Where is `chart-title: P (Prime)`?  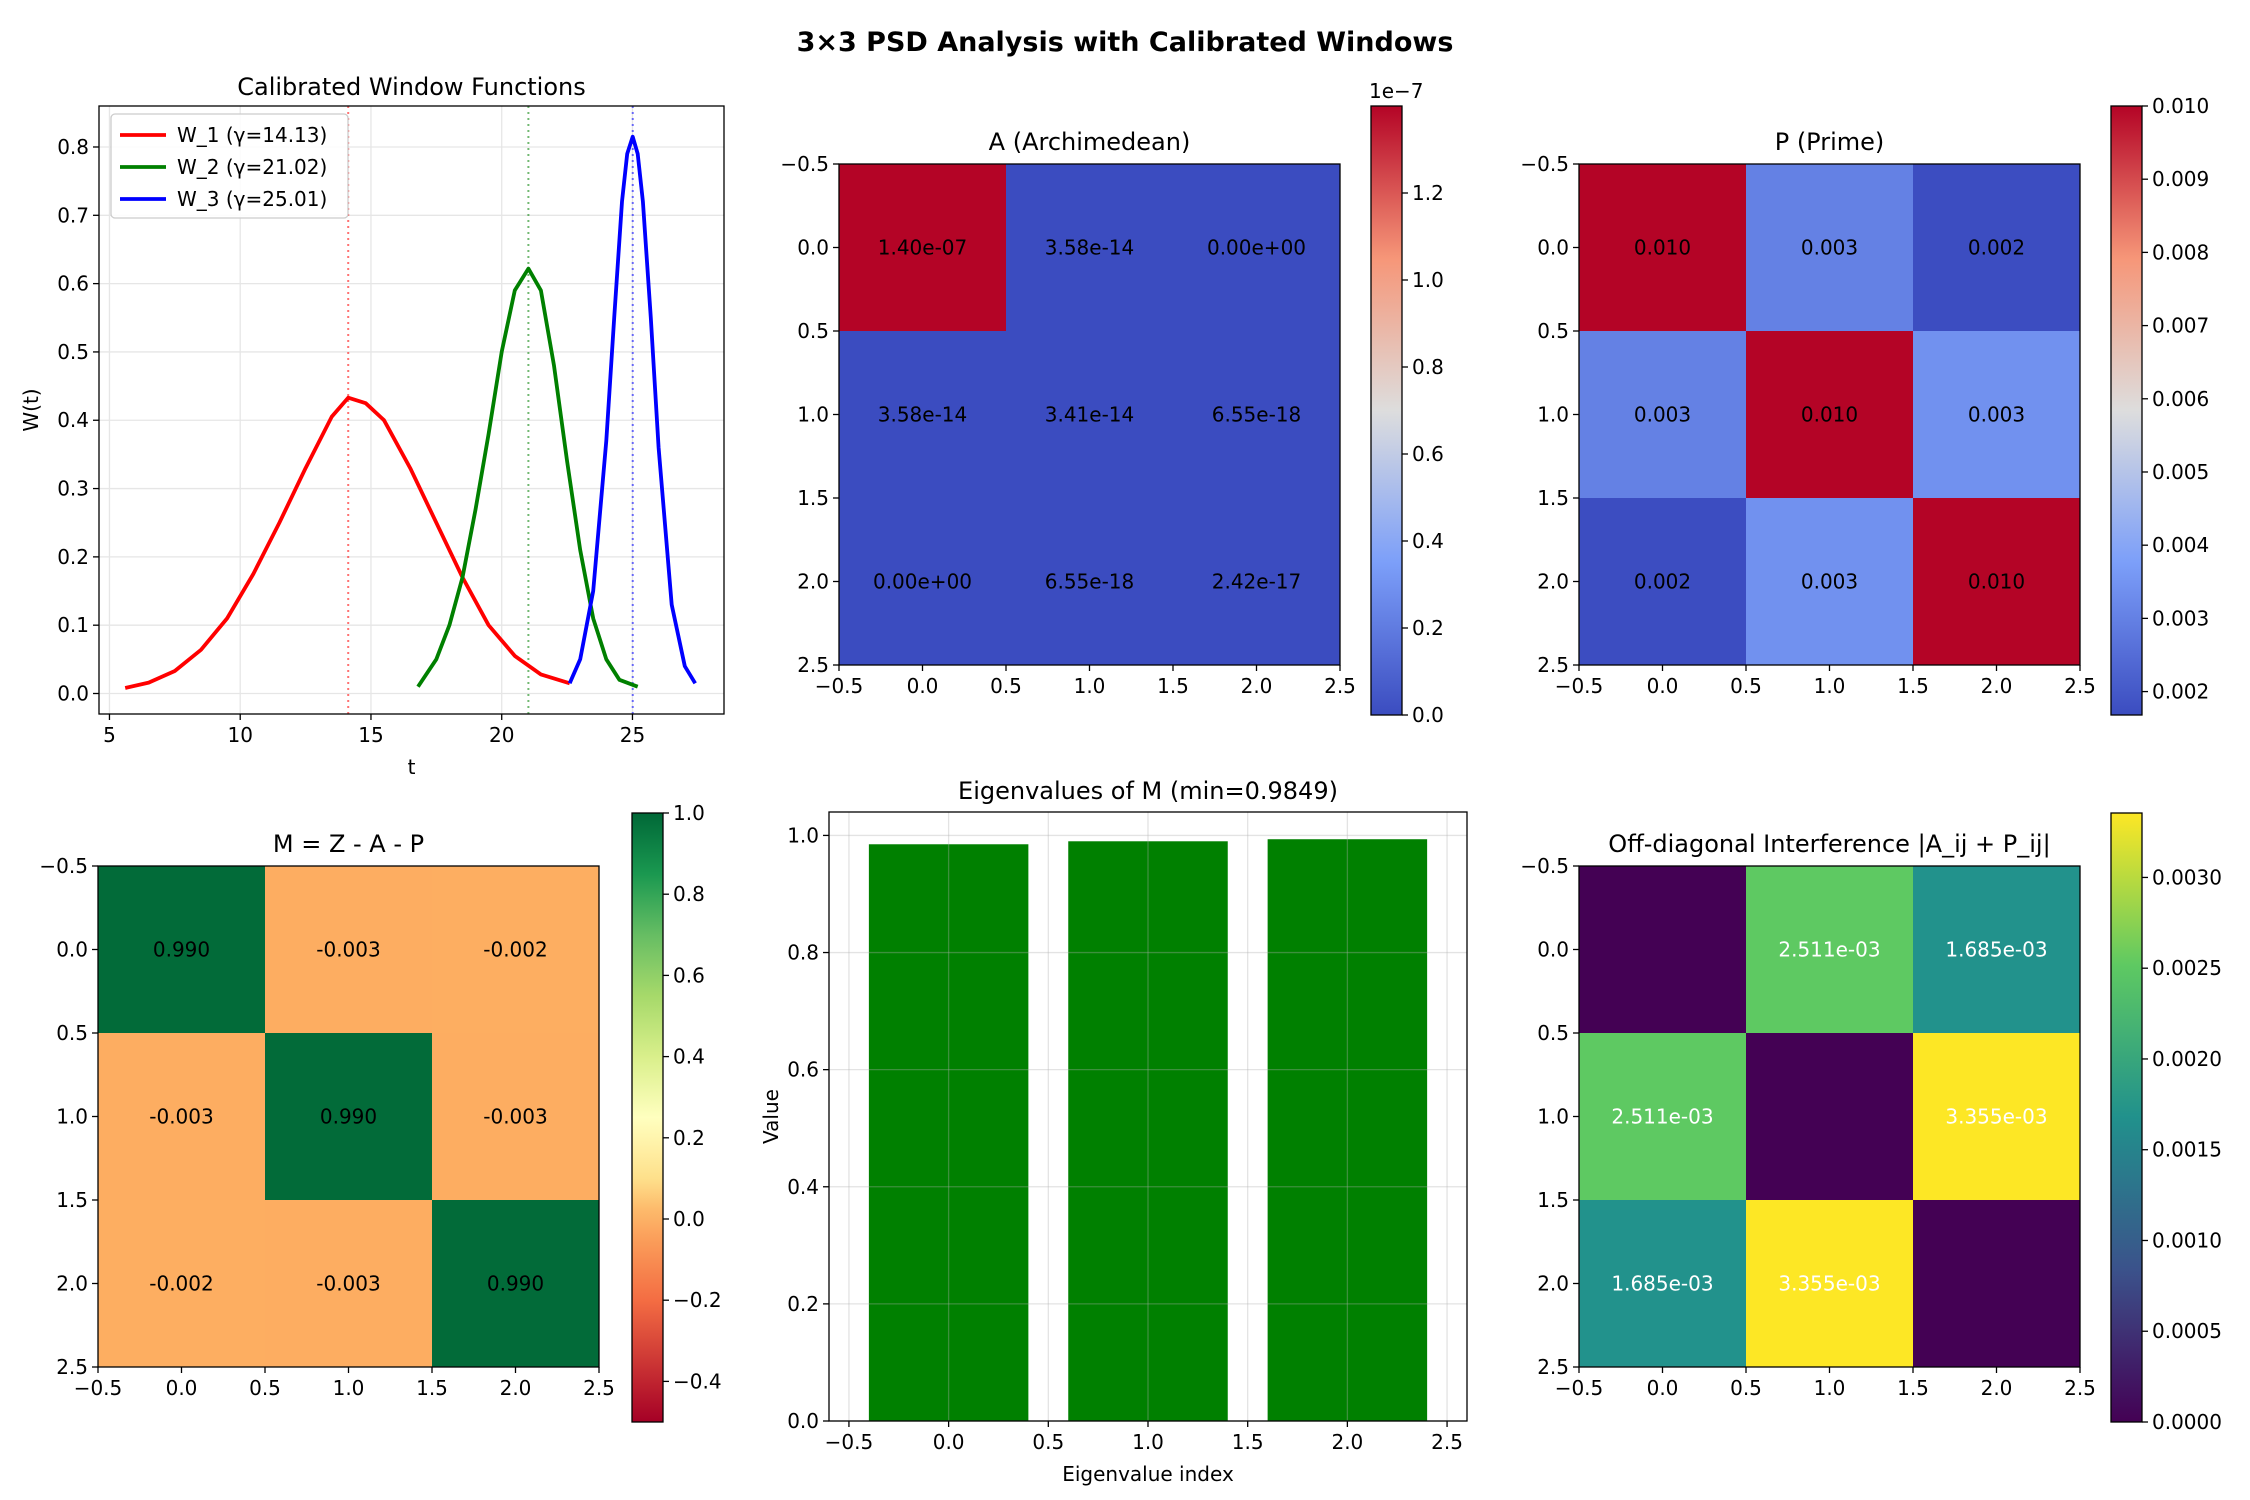 chart-title: P (Prime) is located at coordinates (1830, 142).